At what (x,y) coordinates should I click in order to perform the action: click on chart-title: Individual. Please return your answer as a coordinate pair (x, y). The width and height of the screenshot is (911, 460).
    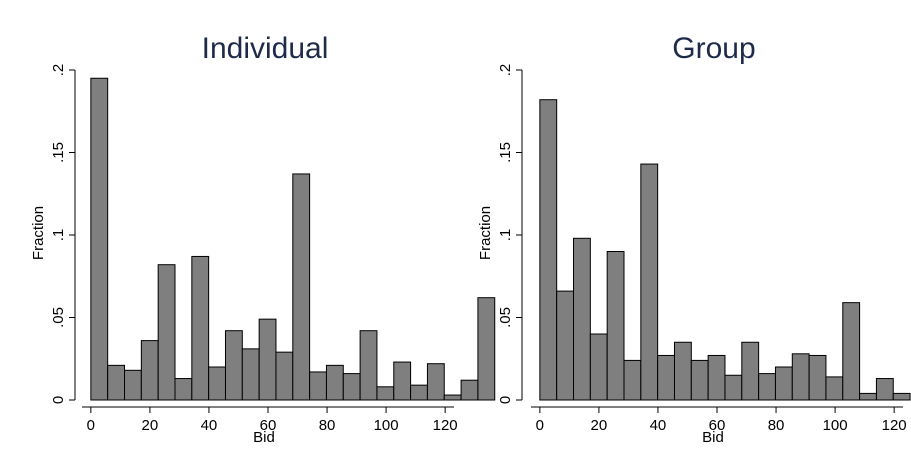
    Looking at the image, I should click on (265, 48).